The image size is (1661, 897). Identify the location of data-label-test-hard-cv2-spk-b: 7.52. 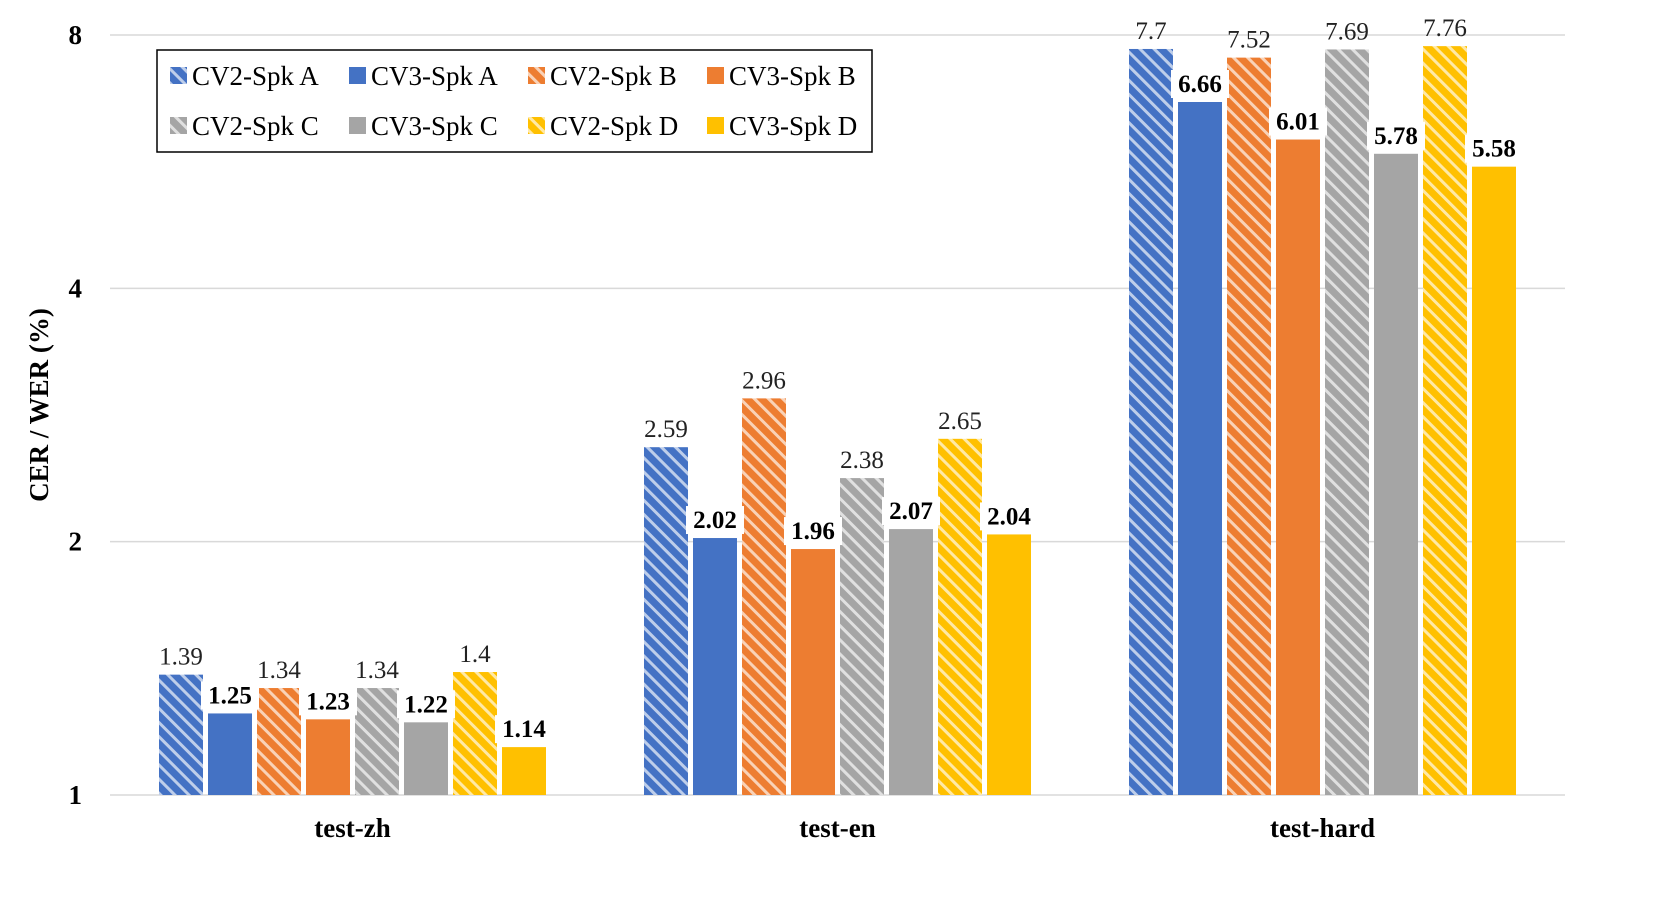
(1249, 40).